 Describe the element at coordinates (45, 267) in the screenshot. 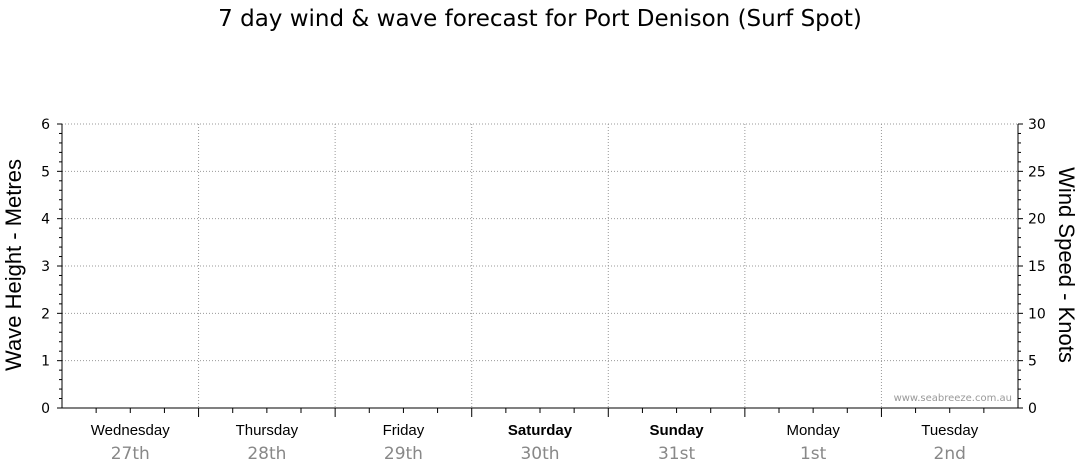

I see `left-tick-label: 3` at that location.